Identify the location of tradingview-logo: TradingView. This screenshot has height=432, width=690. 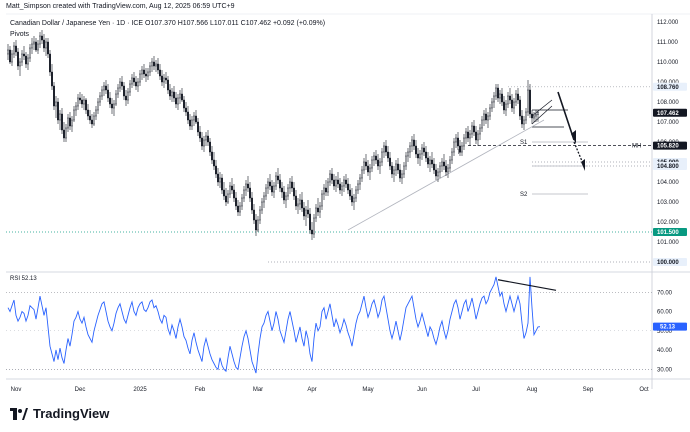
(59, 413).